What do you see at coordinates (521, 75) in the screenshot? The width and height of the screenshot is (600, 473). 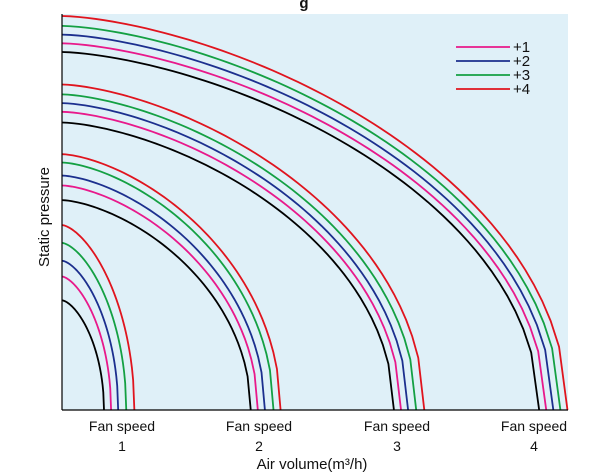 I see `legend-label-3: +3` at bounding box center [521, 75].